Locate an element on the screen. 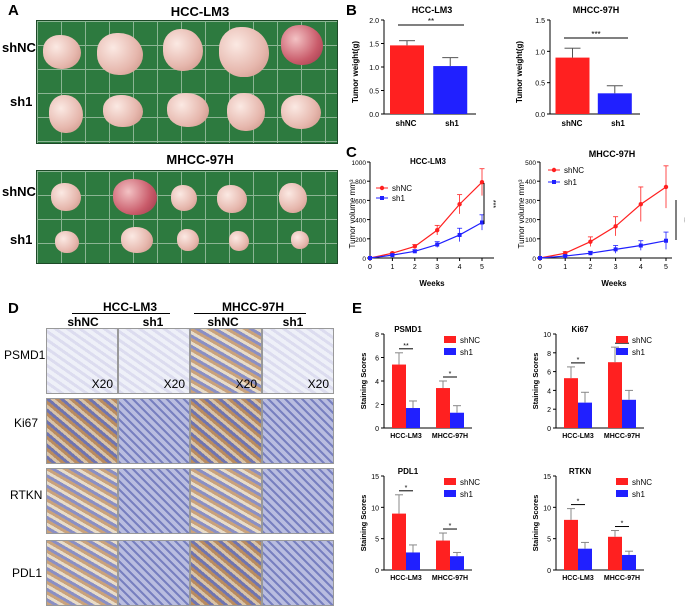 This screenshot has height=609, width=685. e-title: Ki67 is located at coordinates (580, 329).